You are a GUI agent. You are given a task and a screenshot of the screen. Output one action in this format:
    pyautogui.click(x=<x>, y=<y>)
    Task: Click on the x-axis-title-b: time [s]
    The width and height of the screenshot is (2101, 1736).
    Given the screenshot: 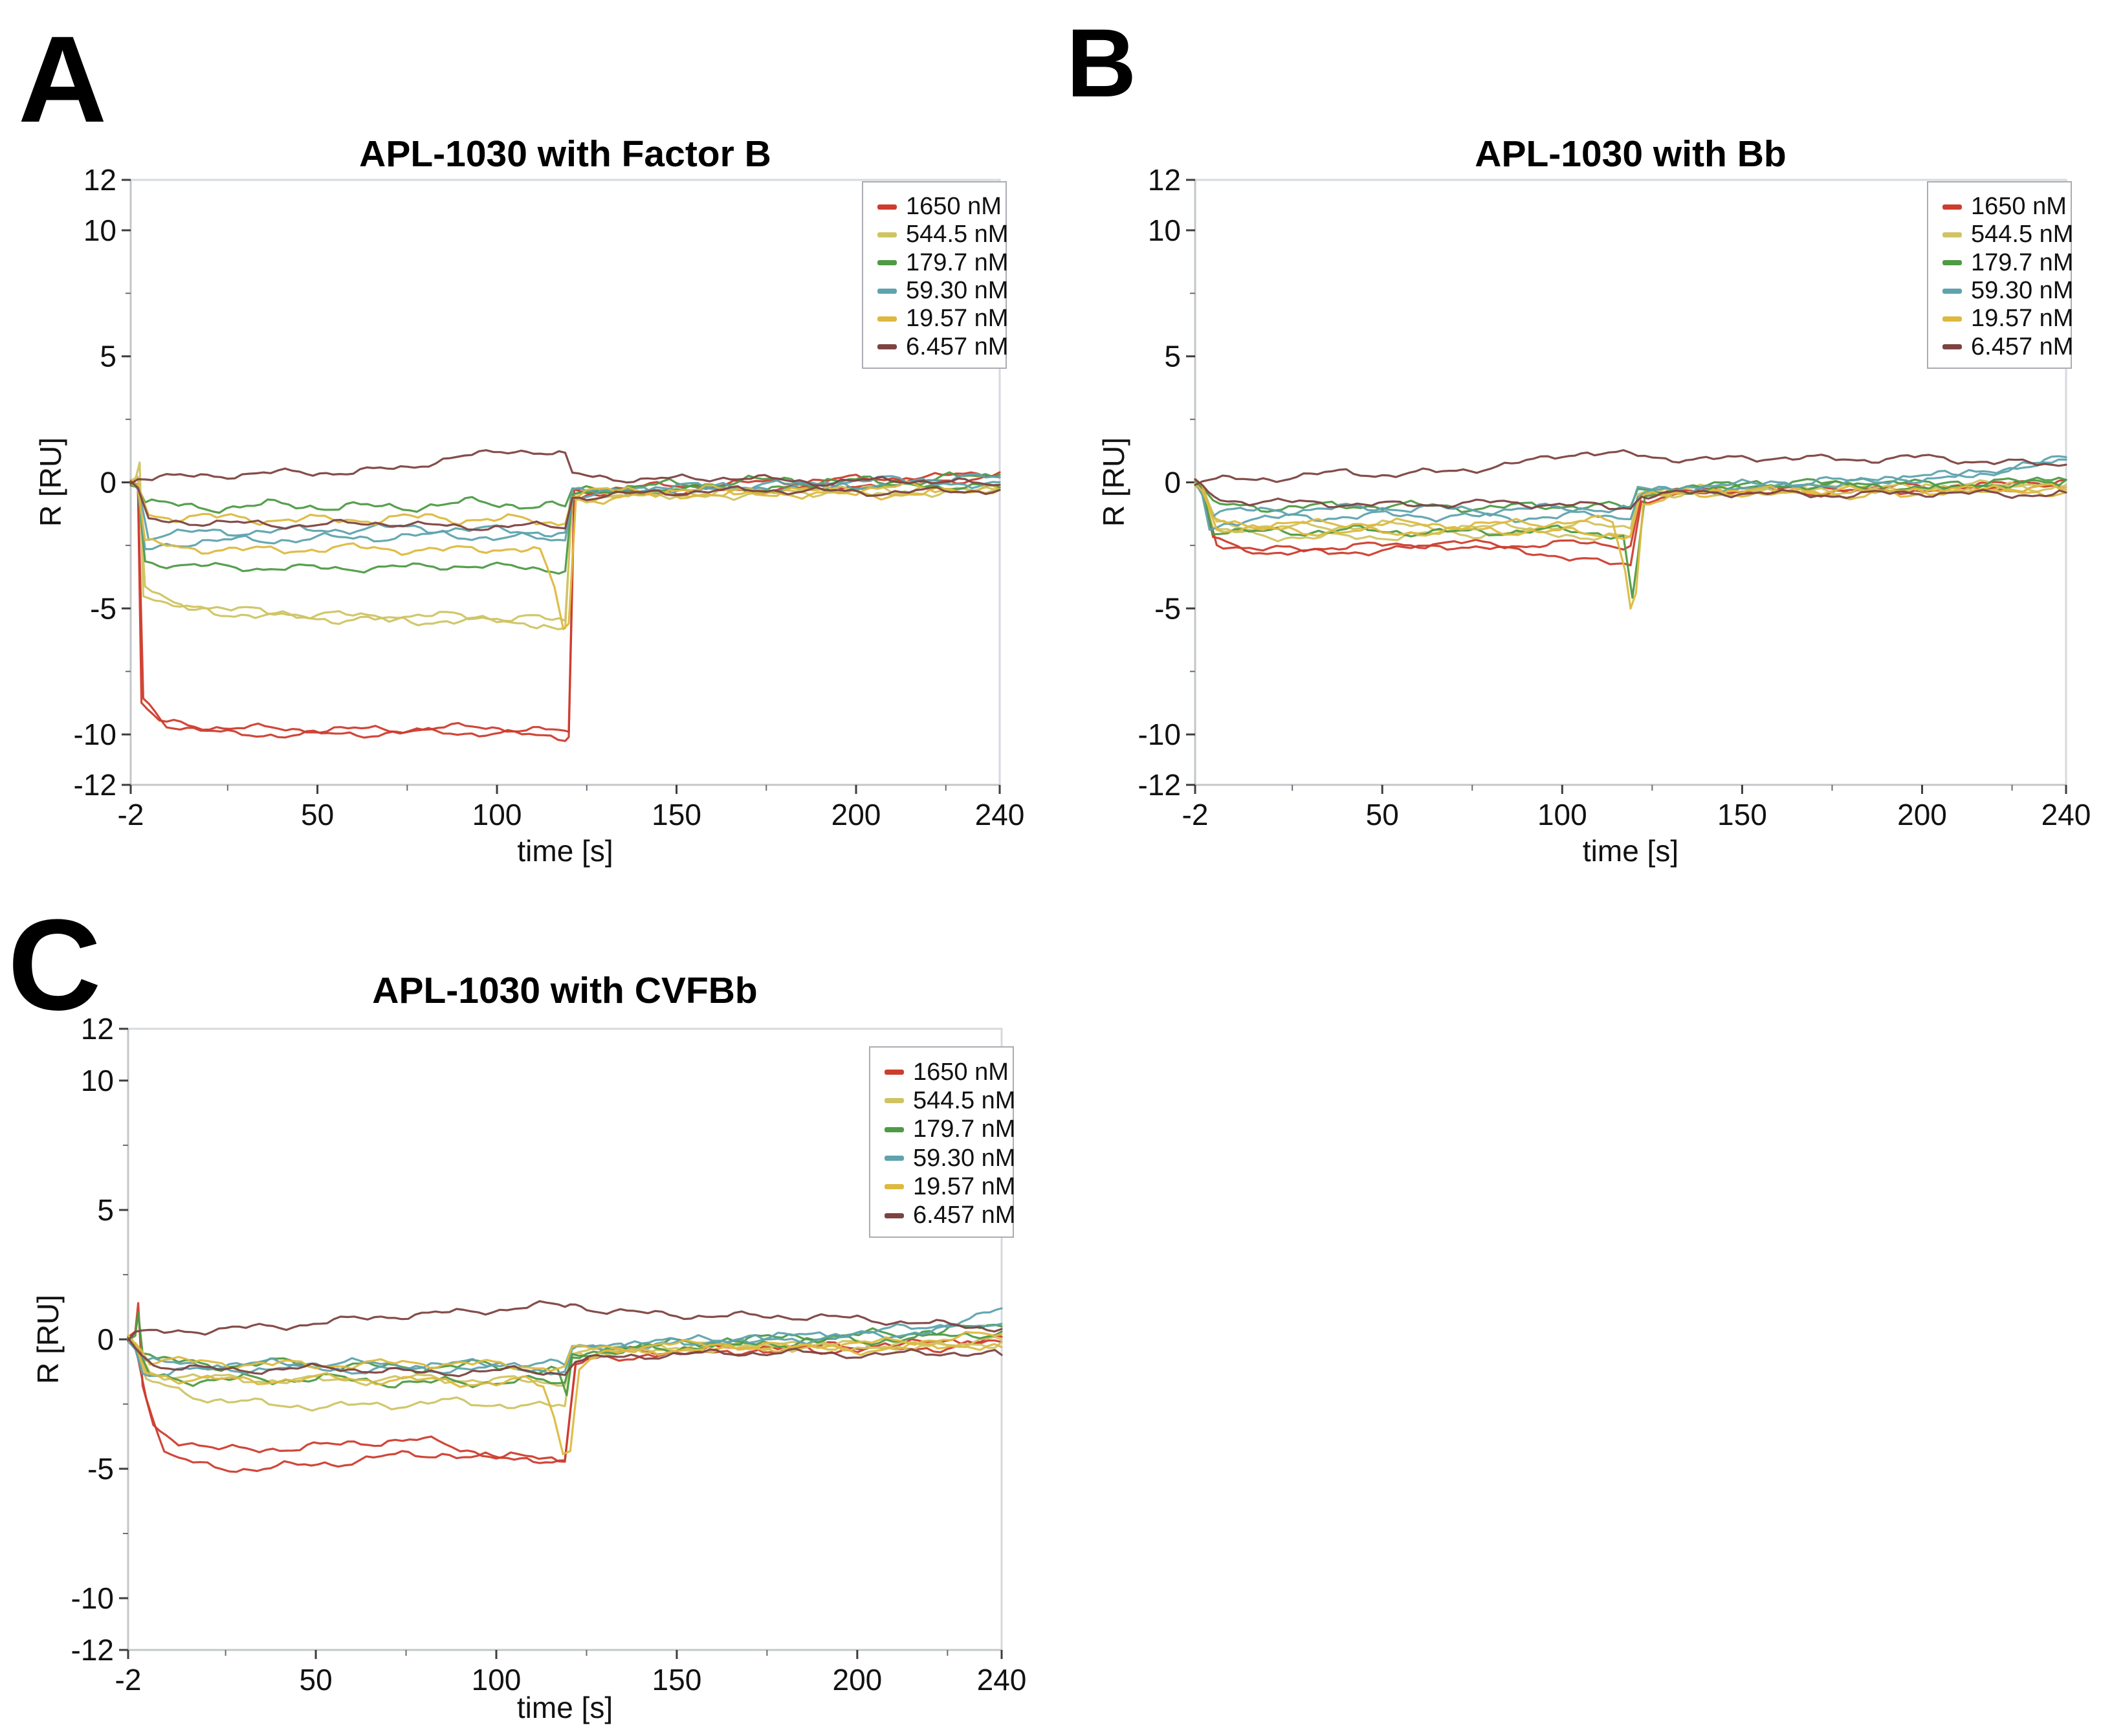 What is the action you would take?
    pyautogui.click(x=1631, y=851)
    